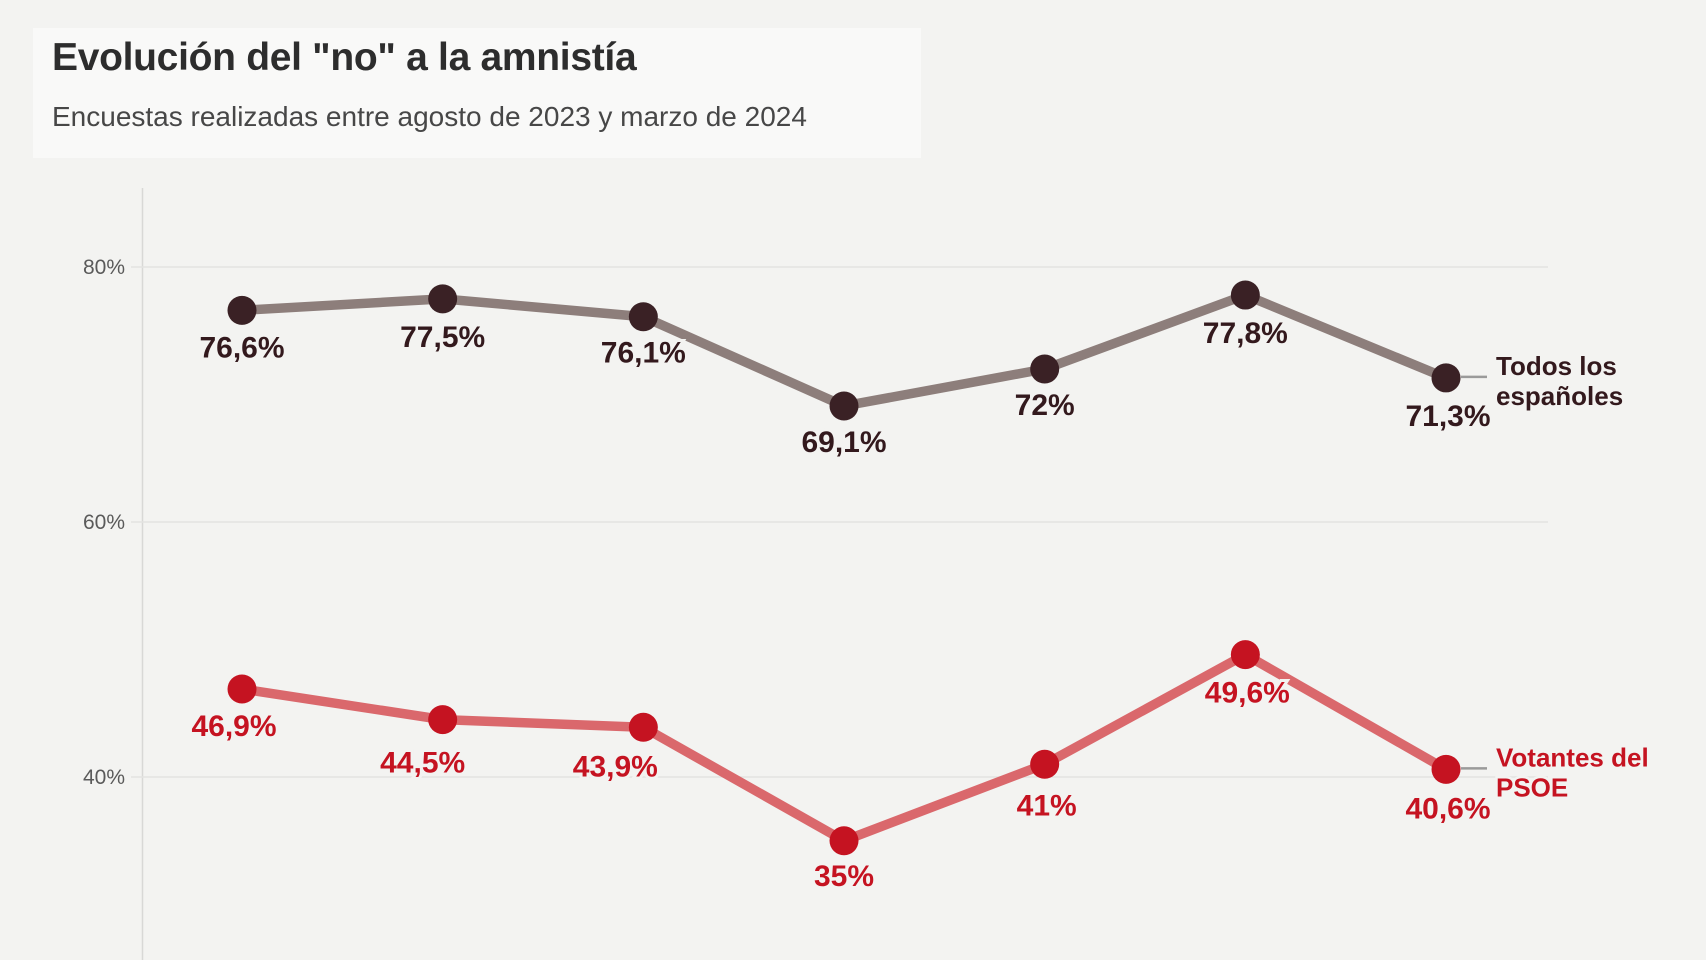 The image size is (1706, 960). What do you see at coordinates (1532, 787) in the screenshot?
I see `legend-label-1-line-1: PSOE` at bounding box center [1532, 787].